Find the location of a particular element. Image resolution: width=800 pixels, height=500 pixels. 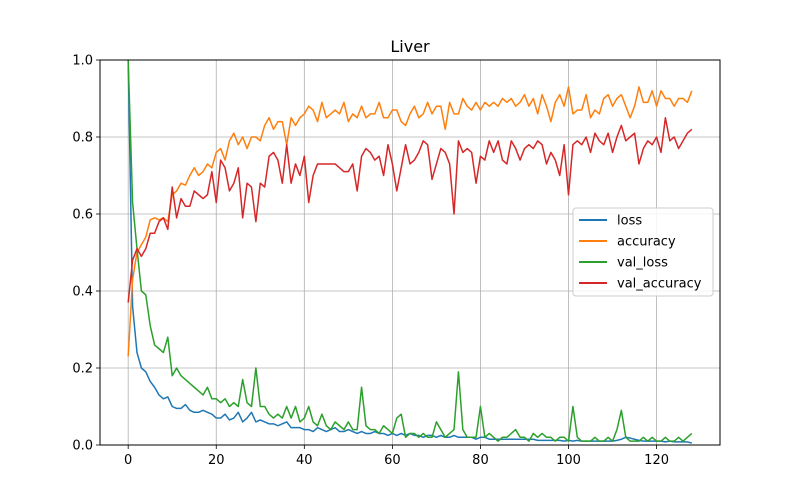

chart-title: Liver is located at coordinates (410, 46).